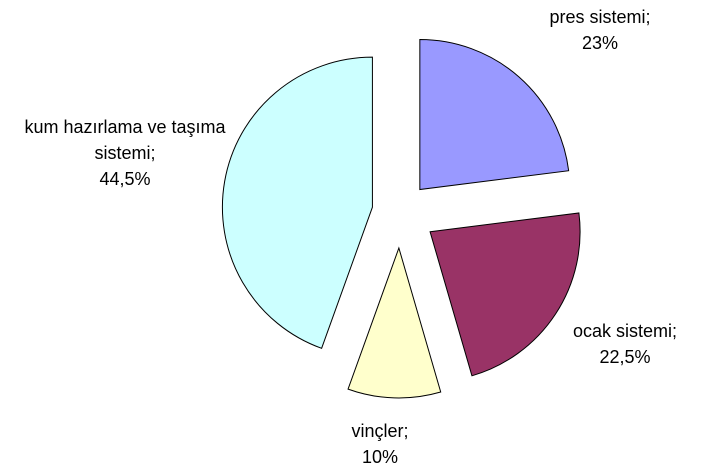 The width and height of the screenshot is (715, 472). I want to click on value-label: 44,5%, so click(125, 179).